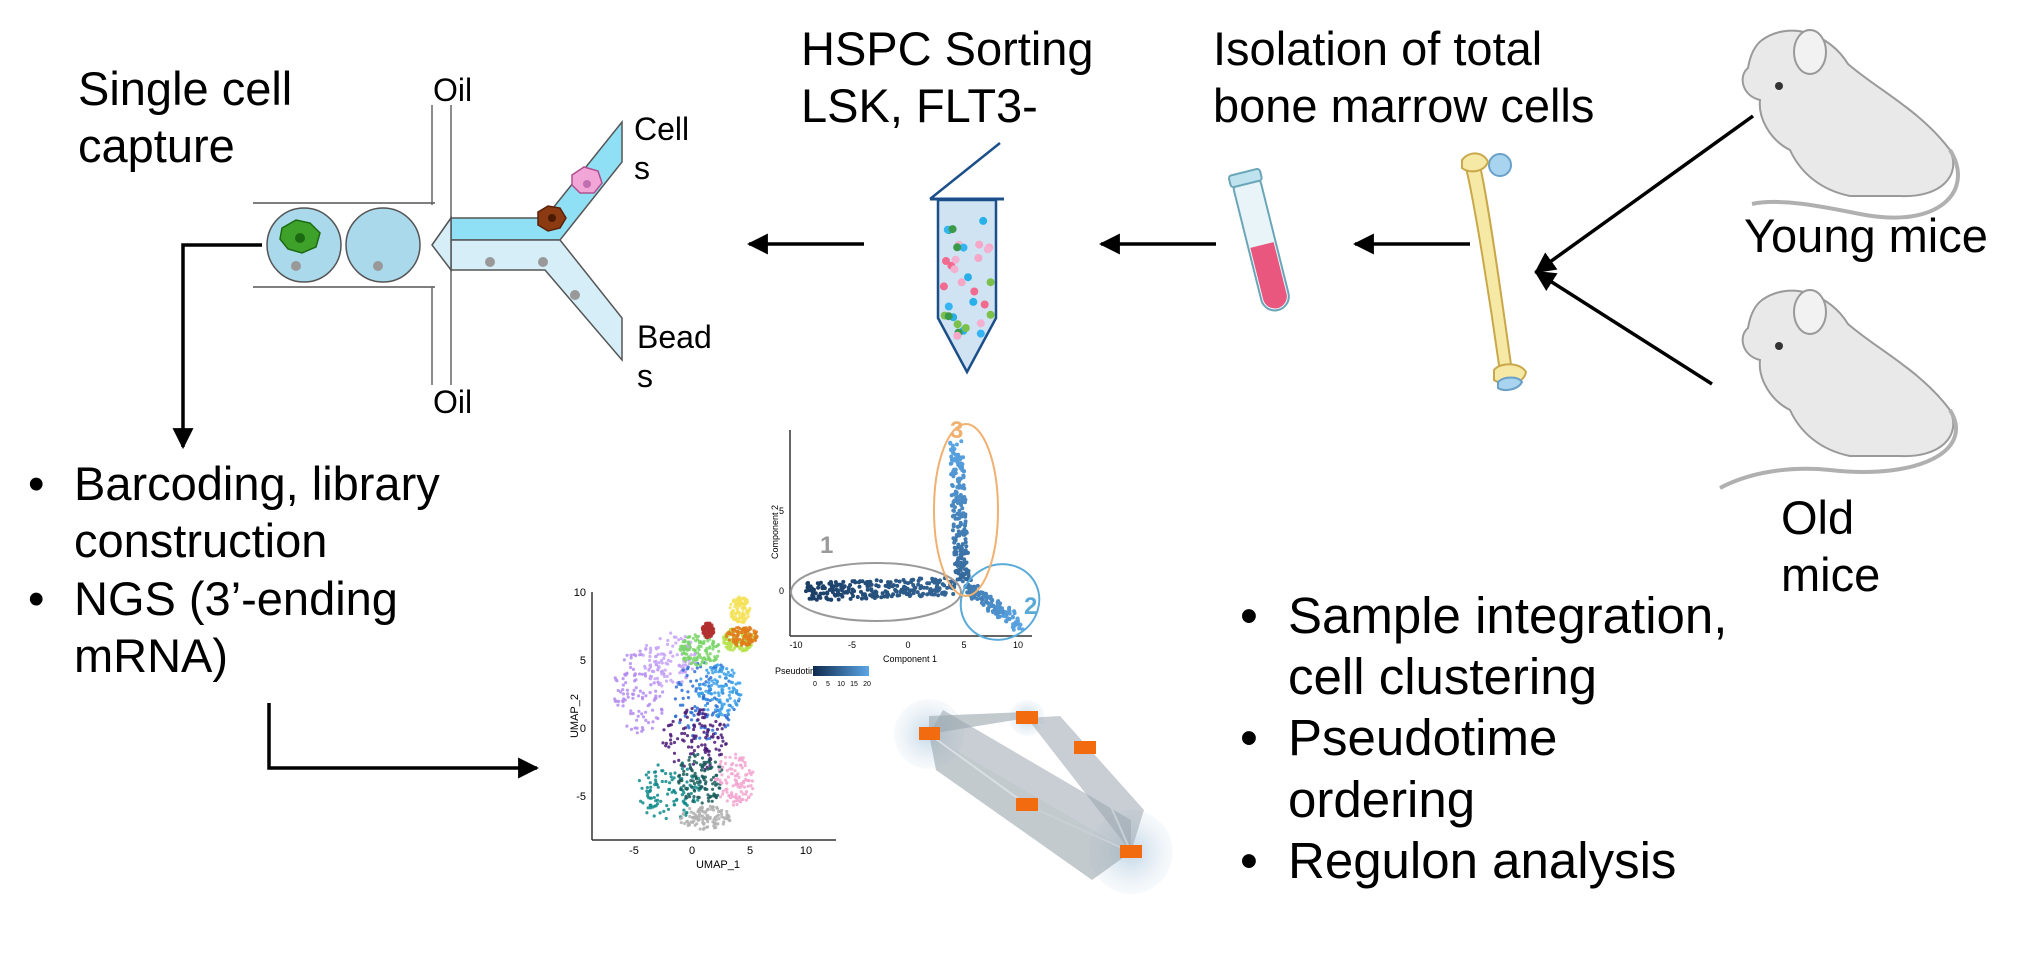 The width and height of the screenshot is (2029, 962). Describe the element at coordinates (1644, 194) in the screenshot. I see `arrow-young-to-bone` at that location.